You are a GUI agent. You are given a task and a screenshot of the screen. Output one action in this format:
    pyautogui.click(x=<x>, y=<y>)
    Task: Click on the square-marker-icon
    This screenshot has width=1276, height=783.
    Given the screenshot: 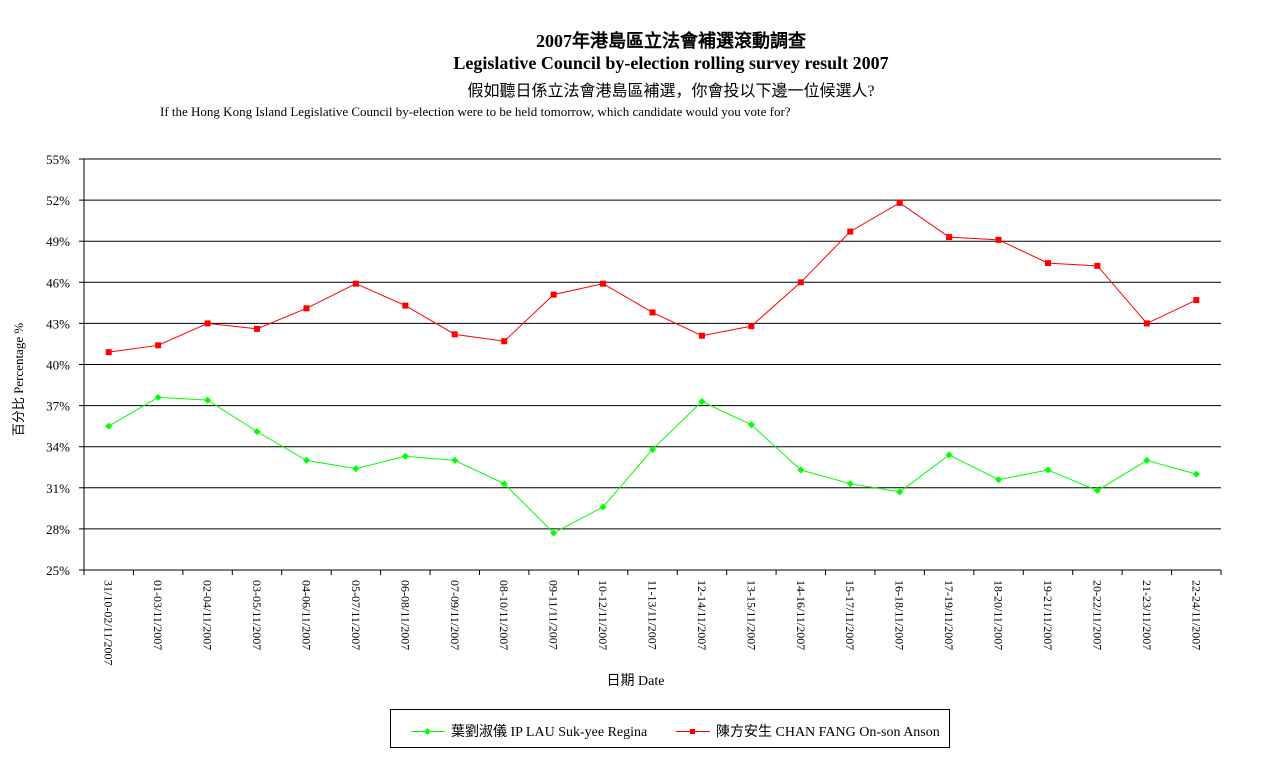 What is the action you would take?
    pyautogui.click(x=692, y=731)
    